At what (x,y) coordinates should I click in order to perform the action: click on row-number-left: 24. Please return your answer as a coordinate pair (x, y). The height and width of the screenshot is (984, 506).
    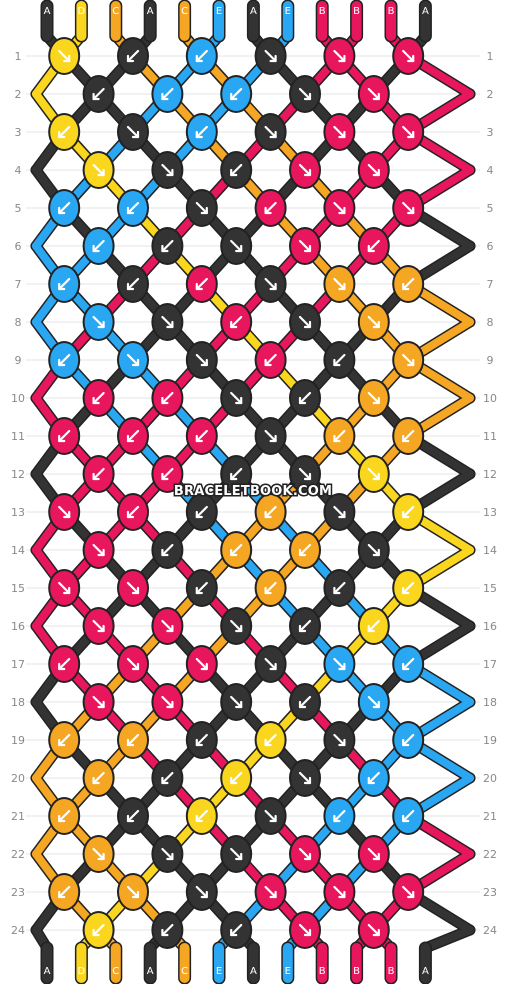
    Looking at the image, I should click on (18, 930).